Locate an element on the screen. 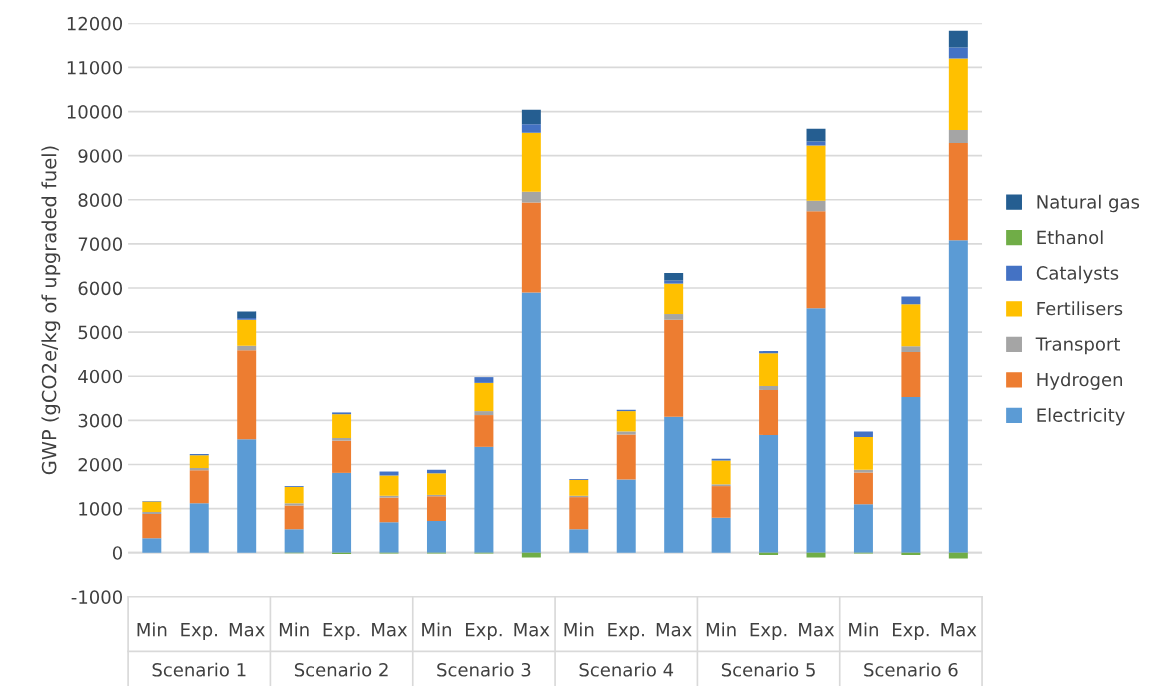 Image resolution: width=1154 pixels, height=686 pixels. legend-label: Hydrogen is located at coordinates (1079, 381).